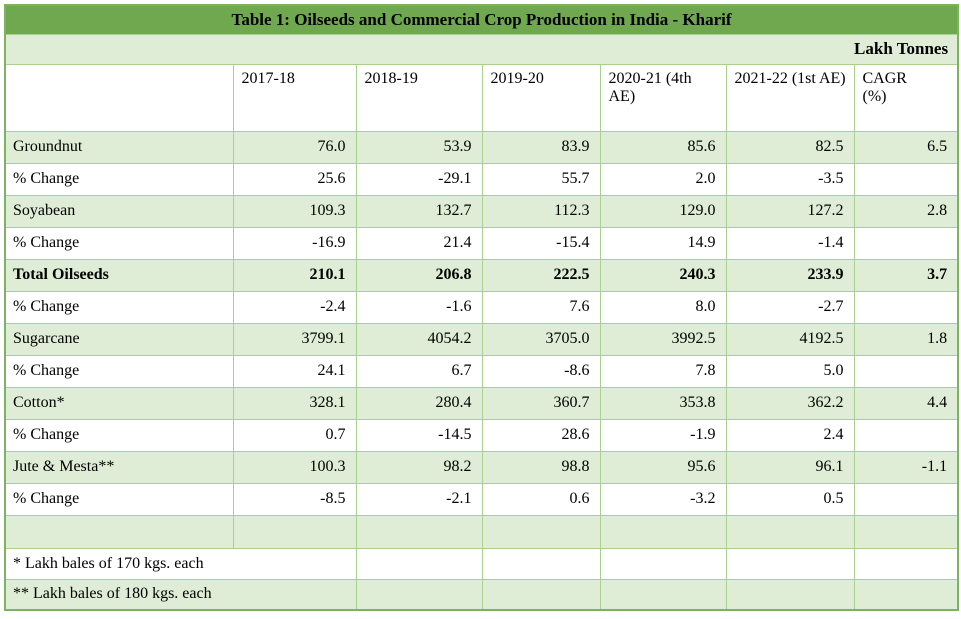 The image size is (961, 619). What do you see at coordinates (541, 147) in the screenshot?
I see `value-cell: 83.9` at bounding box center [541, 147].